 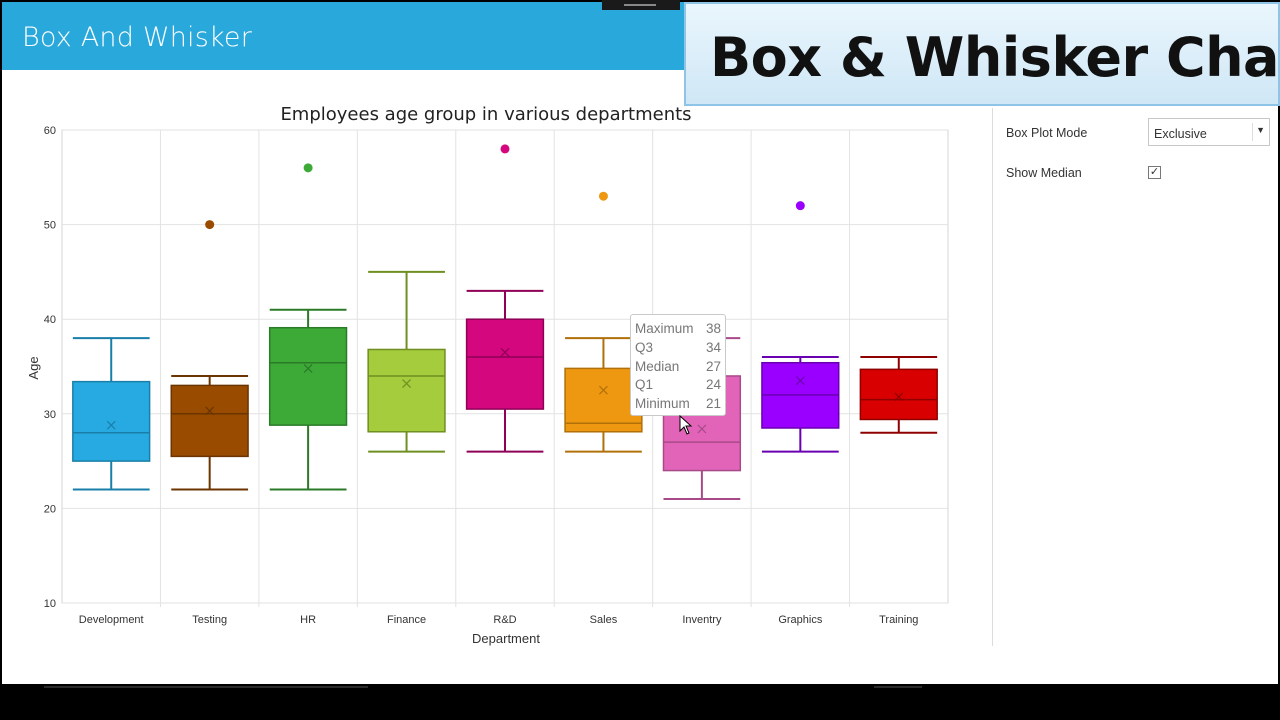 What do you see at coordinates (209, 620) in the screenshot?
I see `x-tick-label: Testing` at bounding box center [209, 620].